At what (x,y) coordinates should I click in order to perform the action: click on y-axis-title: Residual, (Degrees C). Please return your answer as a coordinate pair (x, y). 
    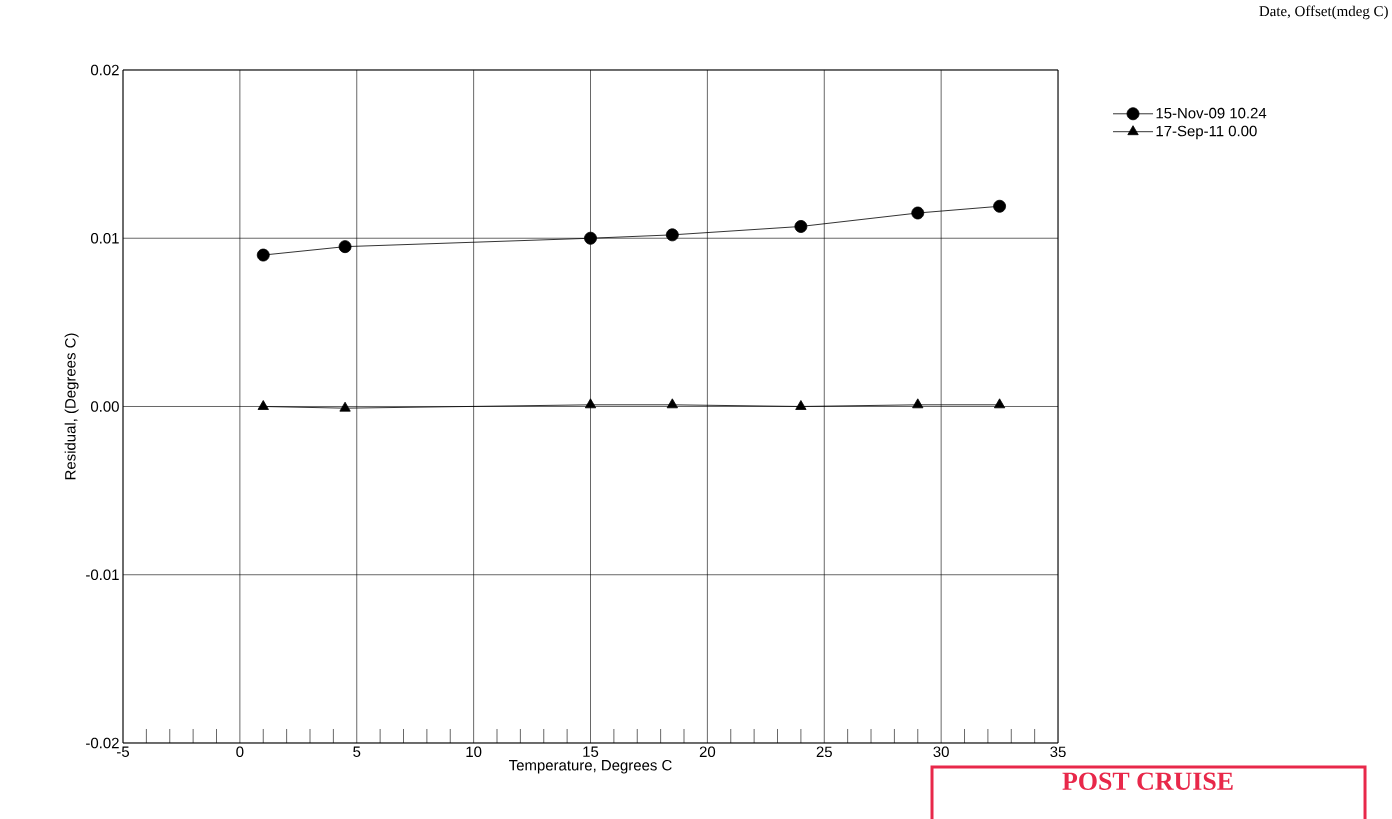
    Looking at the image, I should click on (71, 406).